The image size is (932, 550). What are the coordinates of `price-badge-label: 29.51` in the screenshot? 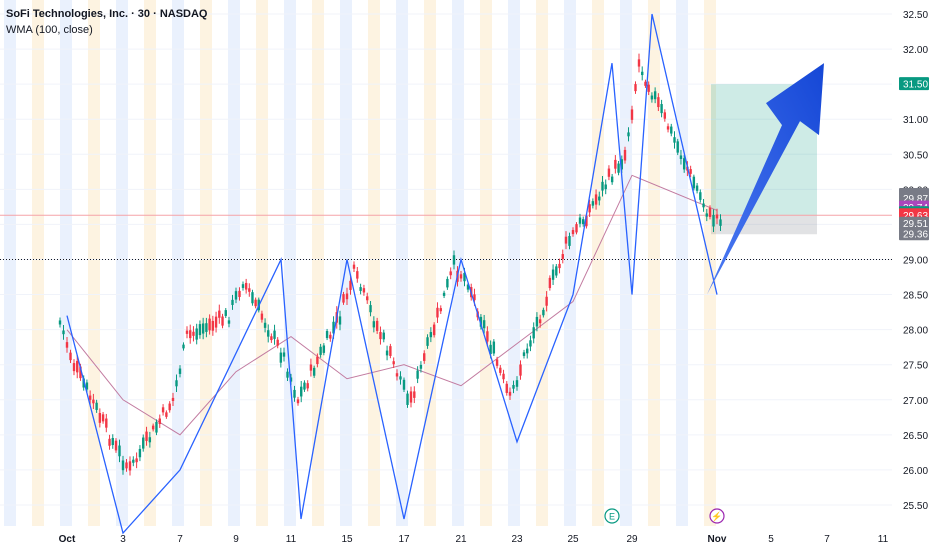 It's located at (915, 224).